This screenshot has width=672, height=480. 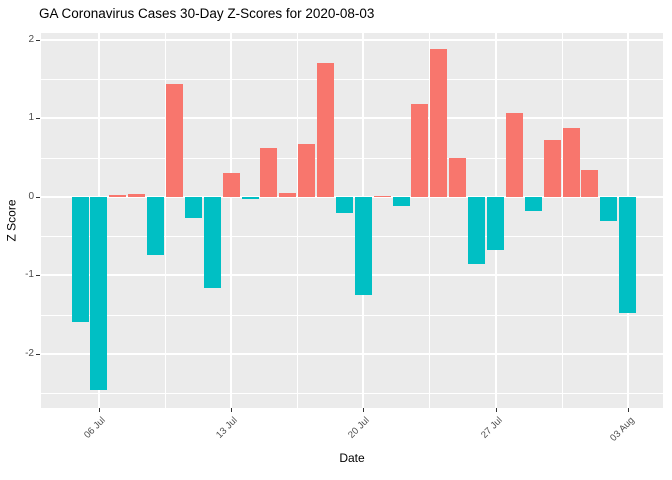 I want to click on bar-14-jul, so click(x=250, y=198).